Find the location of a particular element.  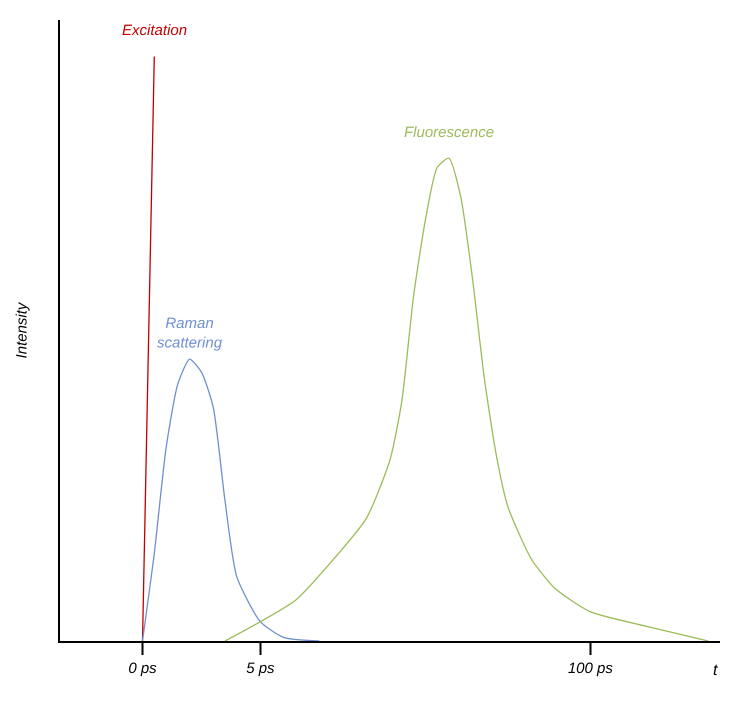

x-tick-label: 100 ps is located at coordinates (591, 668).